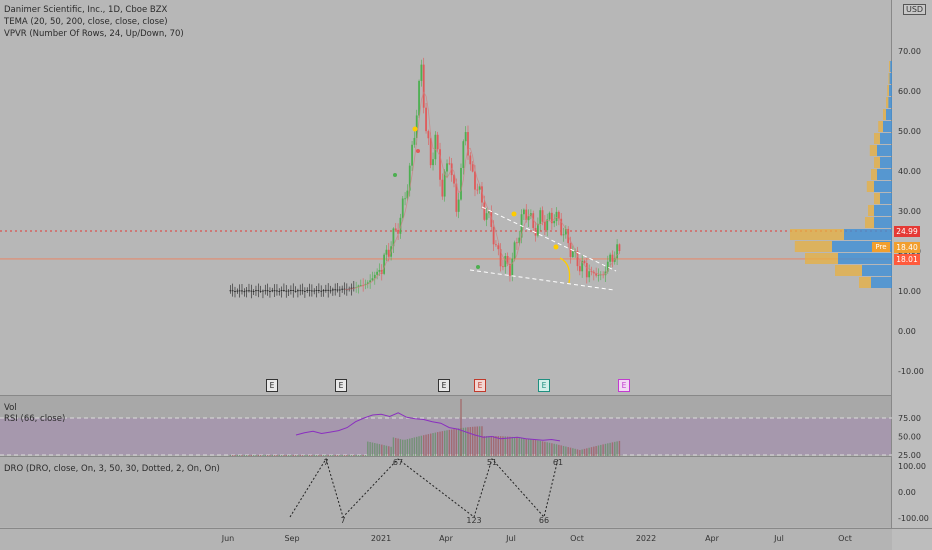 This screenshot has height=550, width=932. What do you see at coordinates (428, 427) in the screenshot?
I see `rsi-line` at bounding box center [428, 427].